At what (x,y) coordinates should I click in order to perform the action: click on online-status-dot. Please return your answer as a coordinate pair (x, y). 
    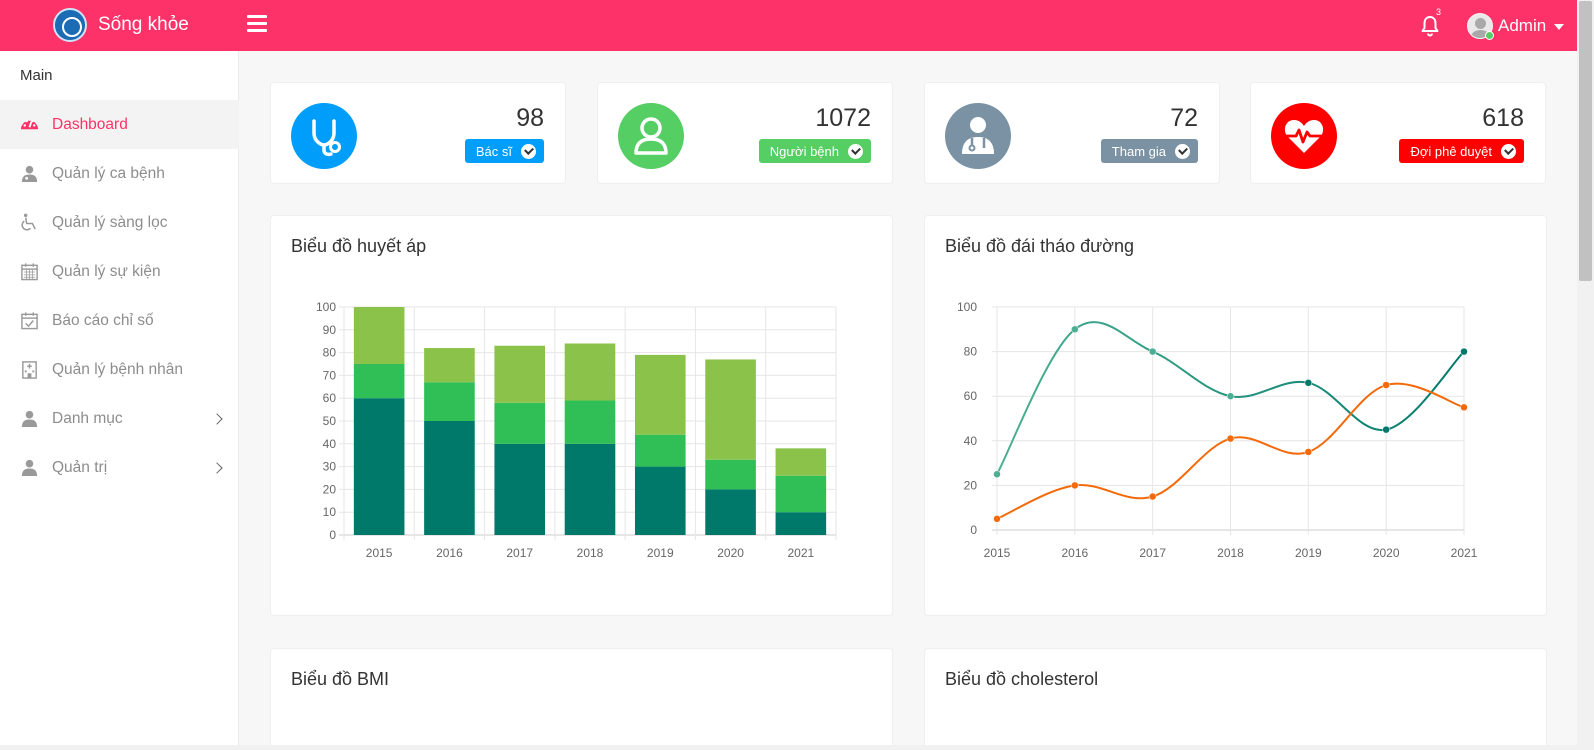
    Looking at the image, I should click on (1489, 35).